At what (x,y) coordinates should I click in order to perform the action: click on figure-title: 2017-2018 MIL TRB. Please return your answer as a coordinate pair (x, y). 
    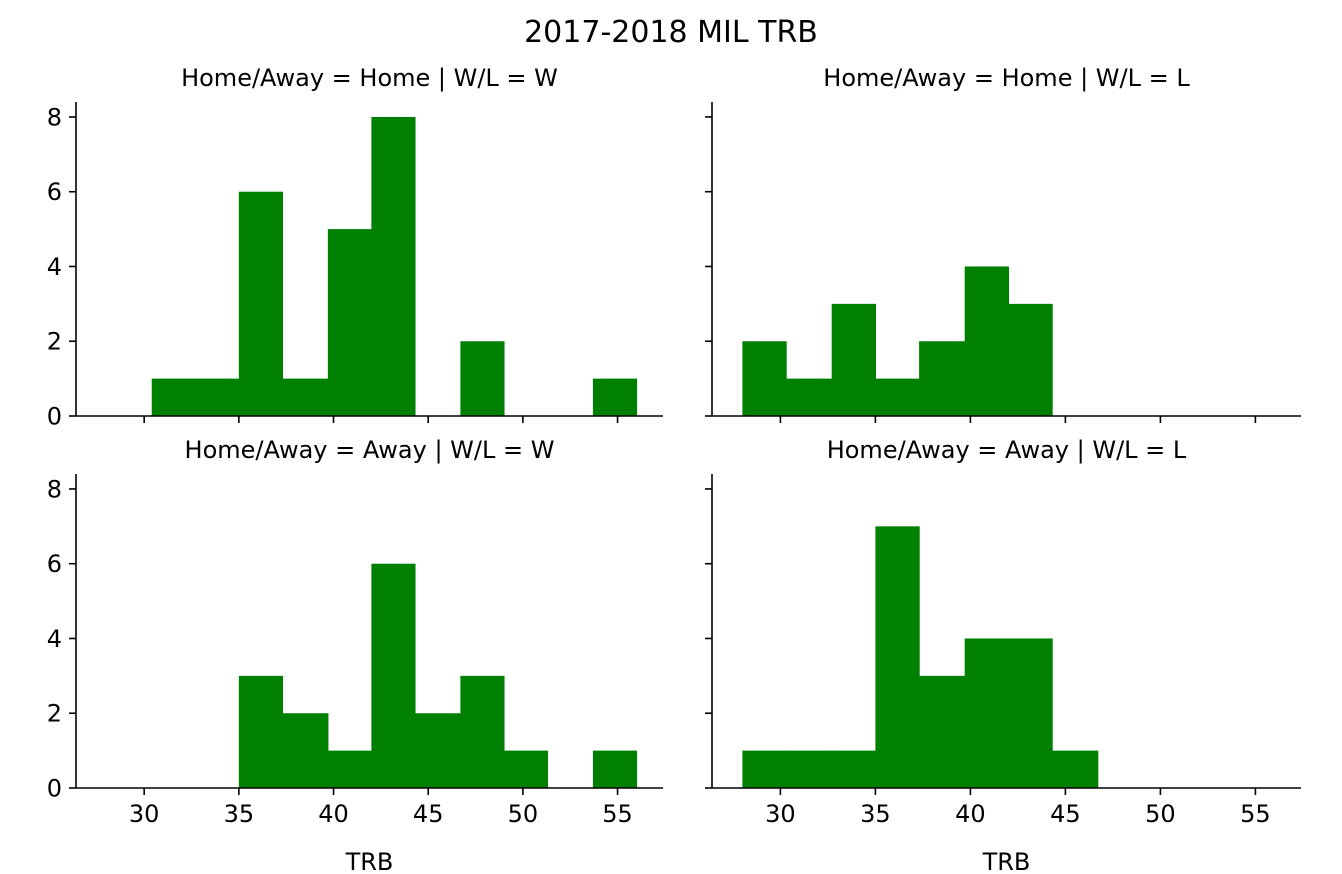
    Looking at the image, I should click on (671, 32).